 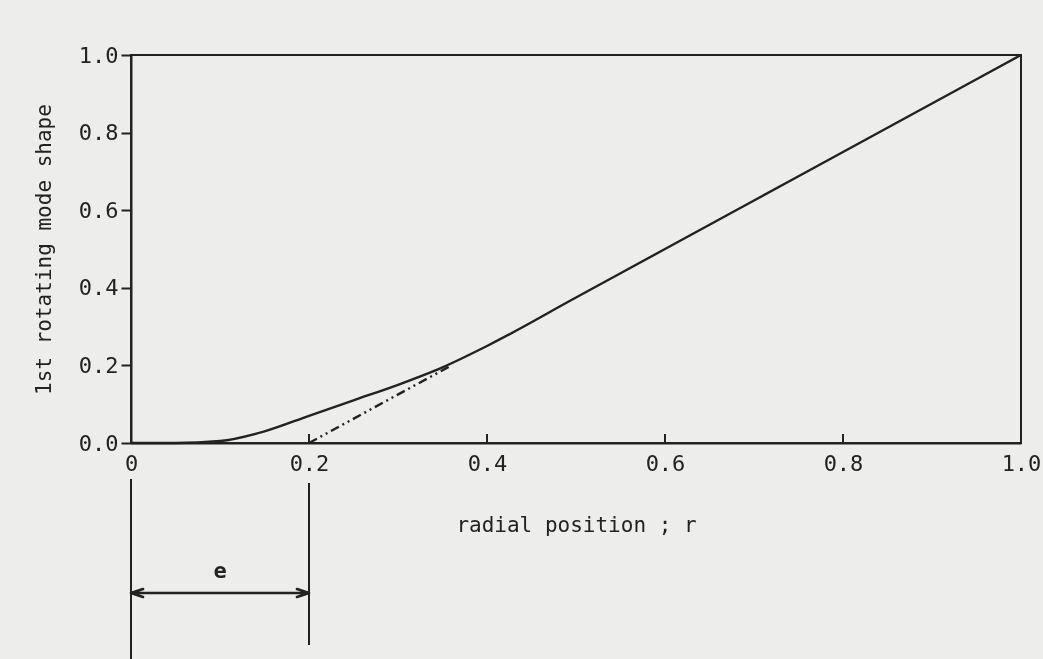 What do you see at coordinates (98, 365) in the screenshot?
I see `y-tick-label: 0.2` at bounding box center [98, 365].